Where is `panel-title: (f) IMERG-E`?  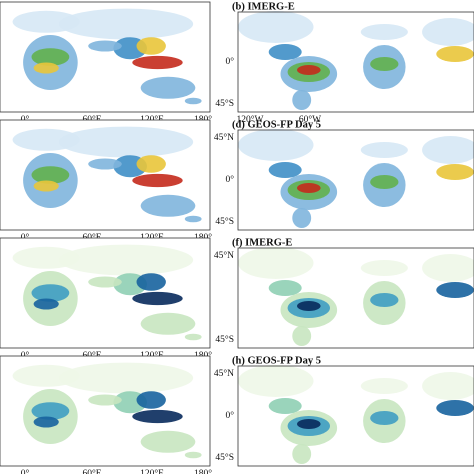
panel-title: (f) IMERG-E is located at coordinates (262, 242).